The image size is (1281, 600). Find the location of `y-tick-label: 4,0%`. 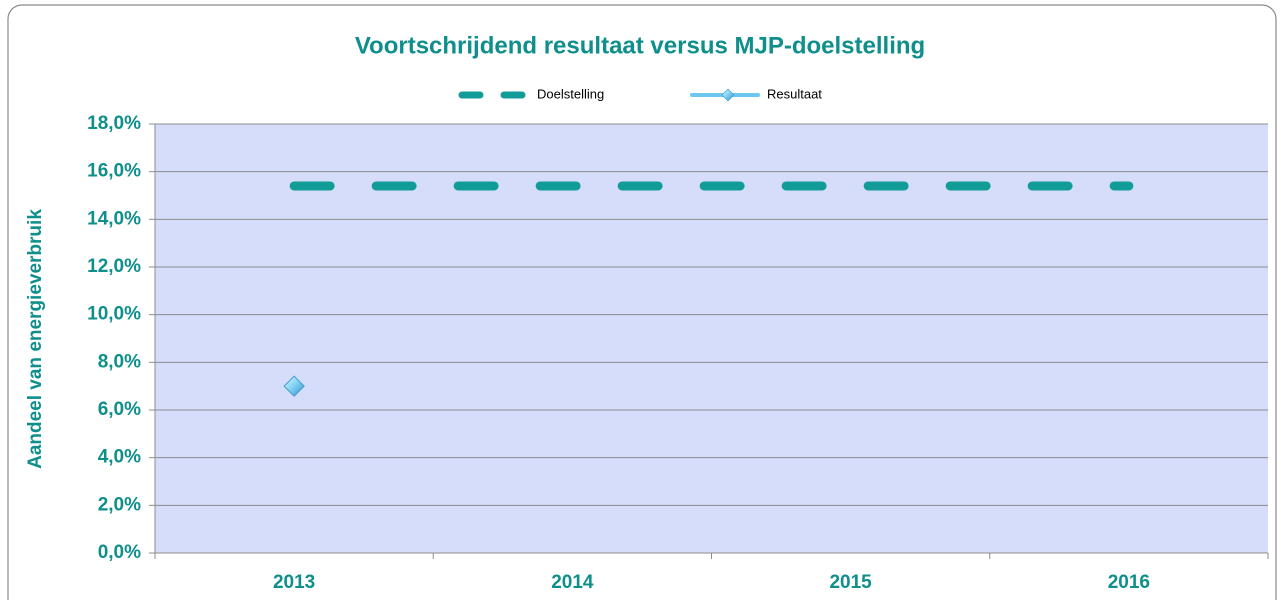

y-tick-label: 4,0% is located at coordinates (119, 457).